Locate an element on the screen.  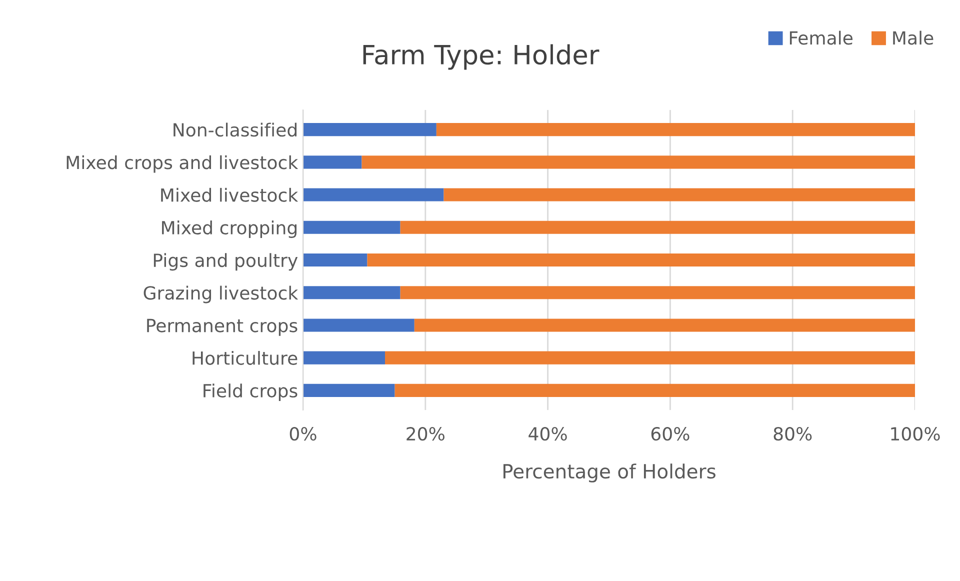
x-tick-label: 40% is located at coordinates (547, 433).